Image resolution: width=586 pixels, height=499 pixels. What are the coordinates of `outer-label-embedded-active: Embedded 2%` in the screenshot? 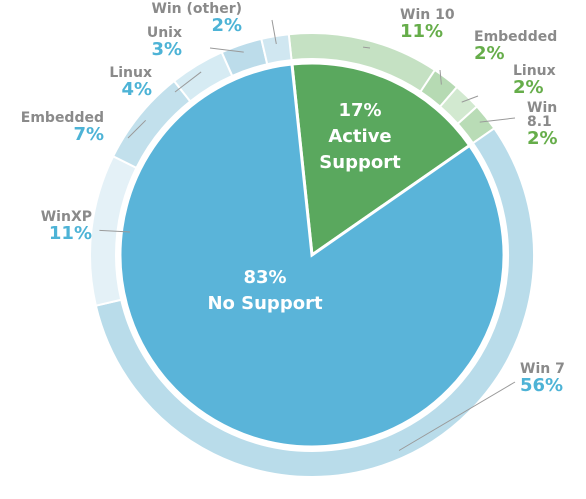 It's located at (515, 46).